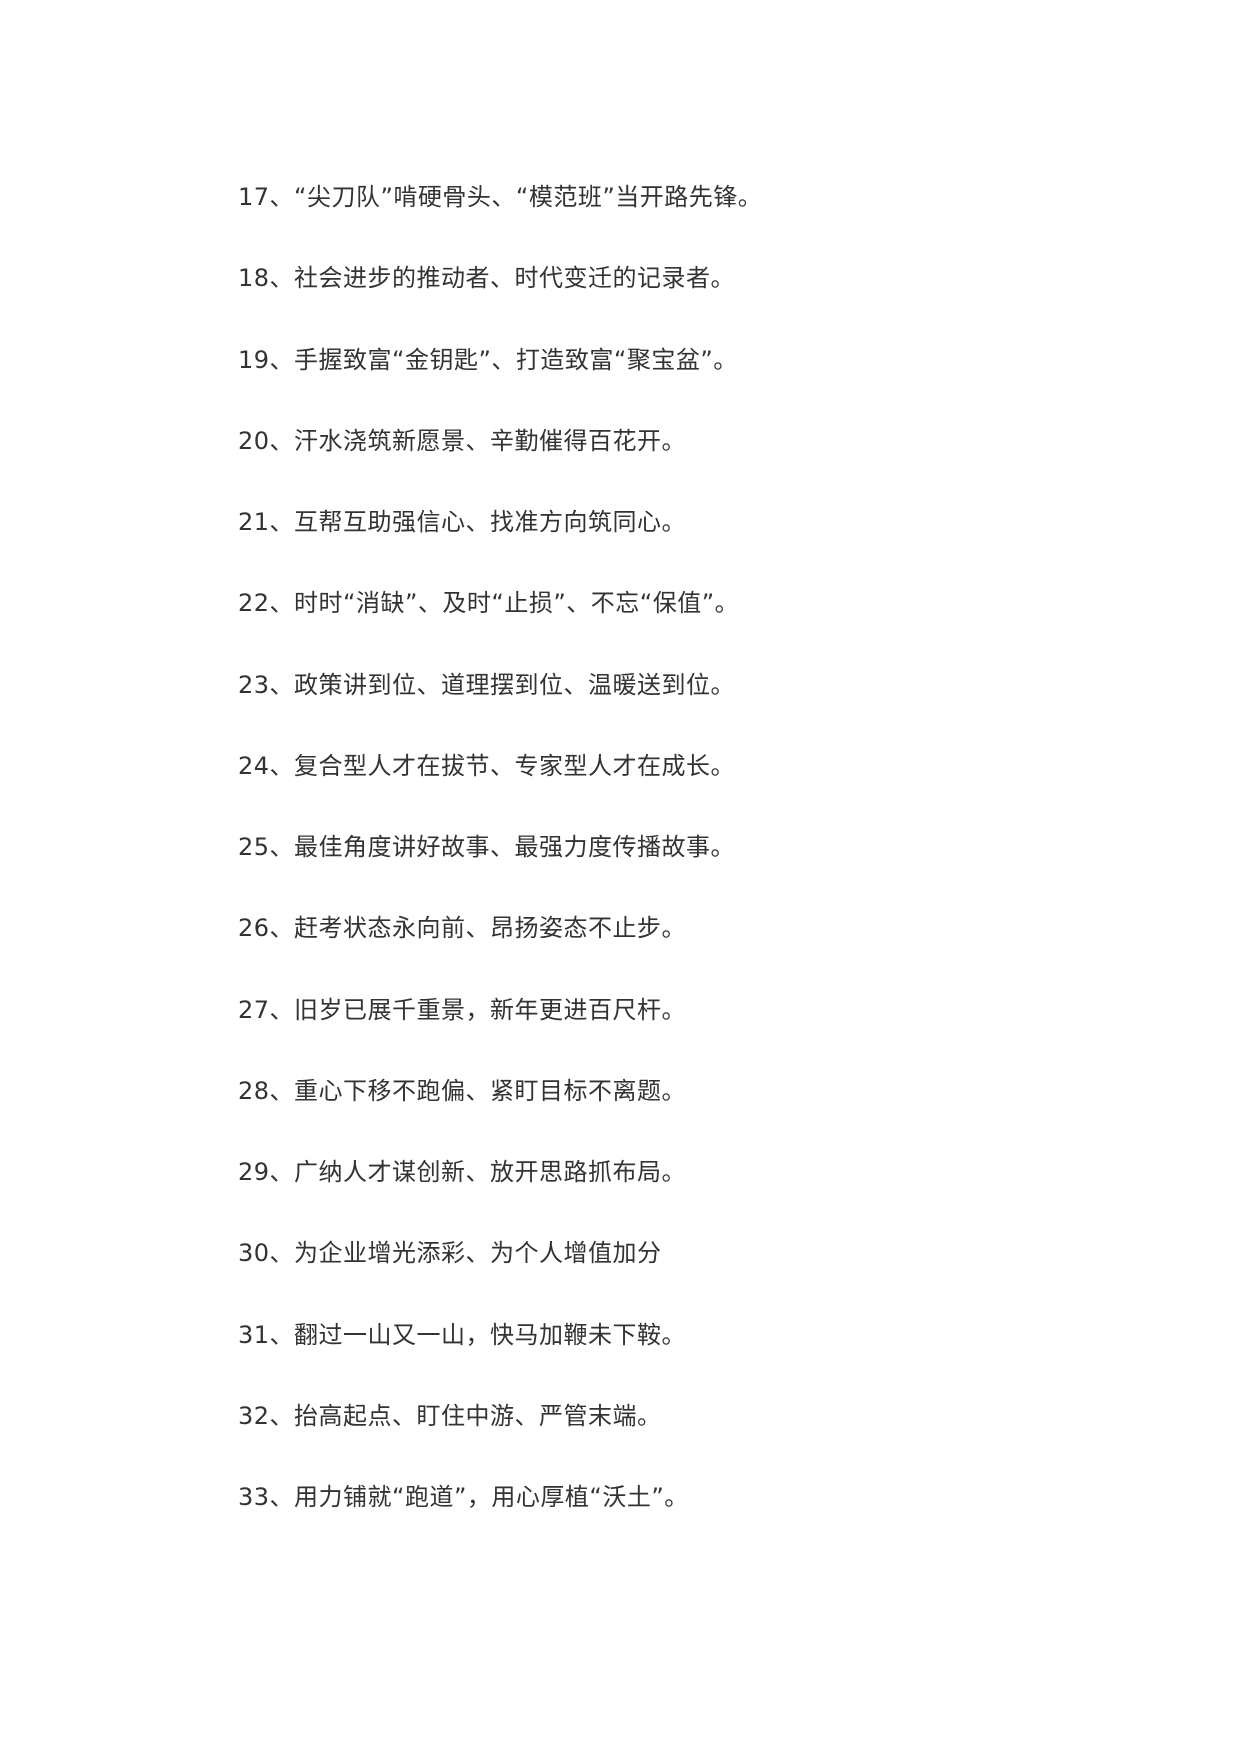  What do you see at coordinates (487, 684) in the screenshot?
I see `slogan-line: 23、政策讲到位、道理摆到位、温暖送到位。` at bounding box center [487, 684].